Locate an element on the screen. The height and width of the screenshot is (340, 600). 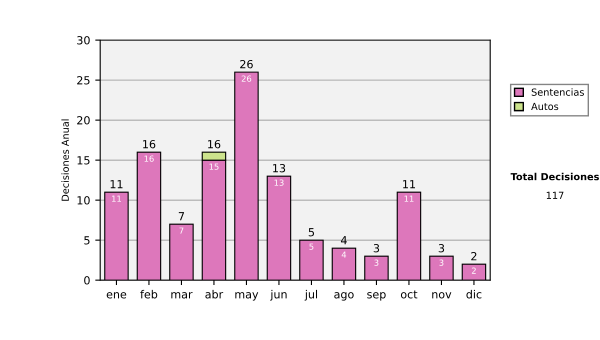
x-tick-label: jun is located at coordinates (278, 295).